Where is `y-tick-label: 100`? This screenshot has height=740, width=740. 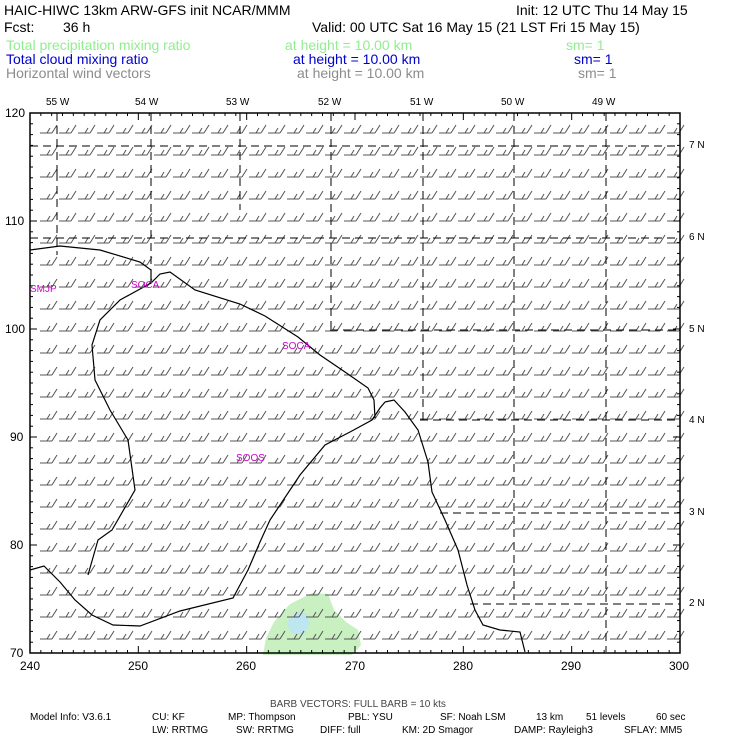
y-tick-label: 100 is located at coordinates (15, 329).